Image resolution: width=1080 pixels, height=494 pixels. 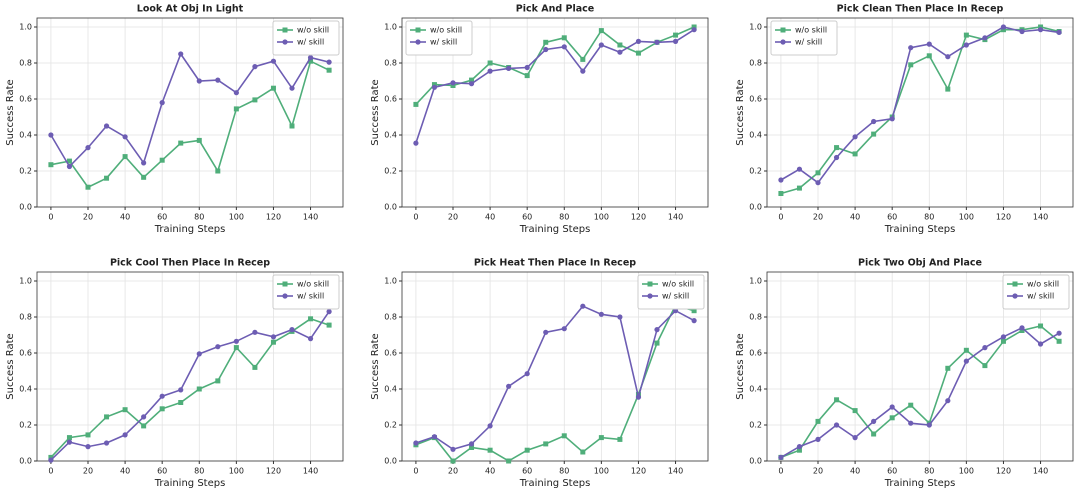 What do you see at coordinates (555, 383) in the screenshot?
I see `series-line` at bounding box center [555, 383].